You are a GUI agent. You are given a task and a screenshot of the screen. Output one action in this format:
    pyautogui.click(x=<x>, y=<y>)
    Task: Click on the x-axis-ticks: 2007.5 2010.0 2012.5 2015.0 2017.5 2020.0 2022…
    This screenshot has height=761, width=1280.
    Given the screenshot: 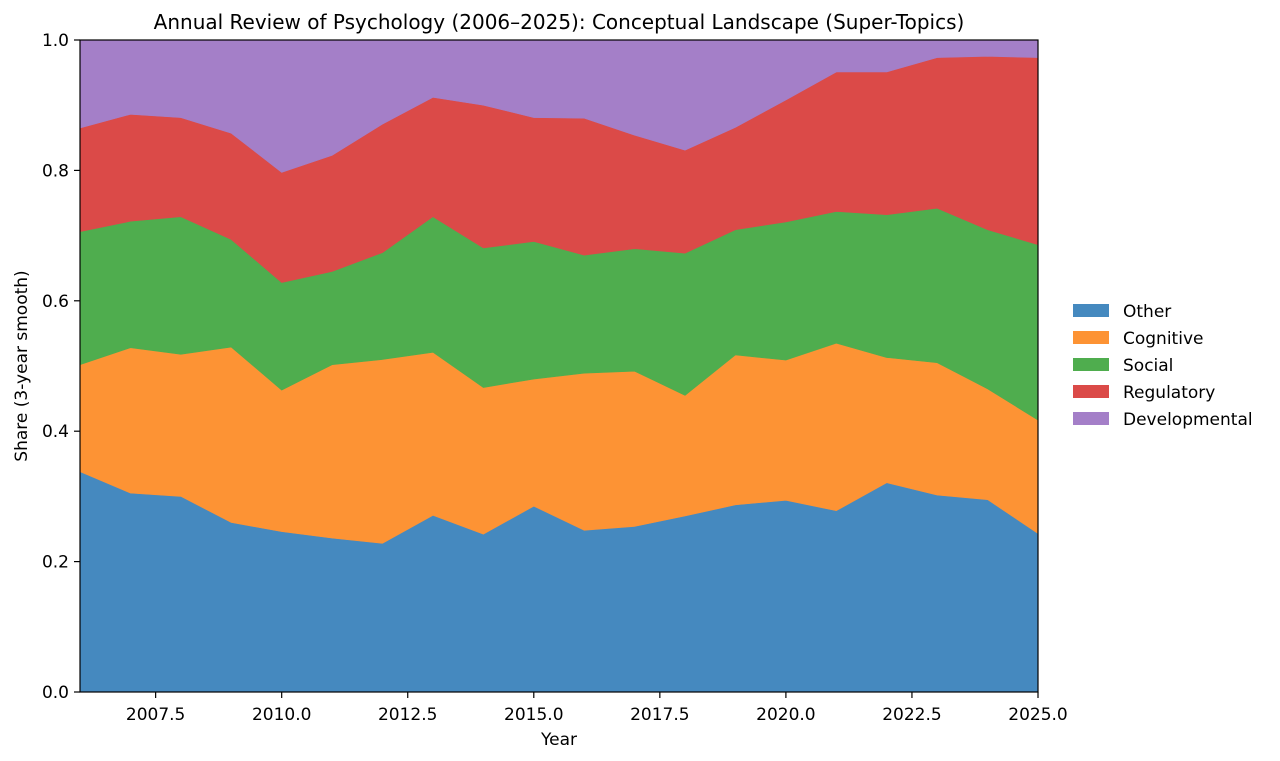 What is the action you would take?
    pyautogui.click(x=597, y=708)
    